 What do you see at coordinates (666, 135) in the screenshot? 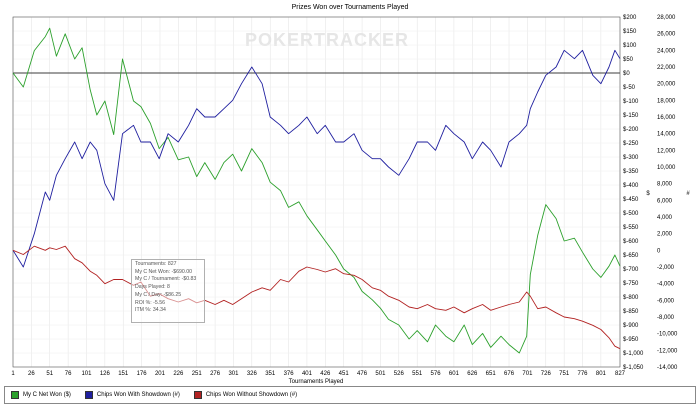
I see `chips-tick-label: 14,000` at bounding box center [666, 135].